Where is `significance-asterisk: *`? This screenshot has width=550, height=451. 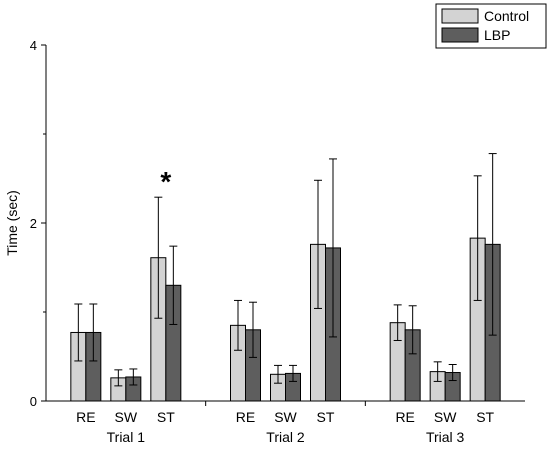 significance-asterisk: * is located at coordinates (165, 181).